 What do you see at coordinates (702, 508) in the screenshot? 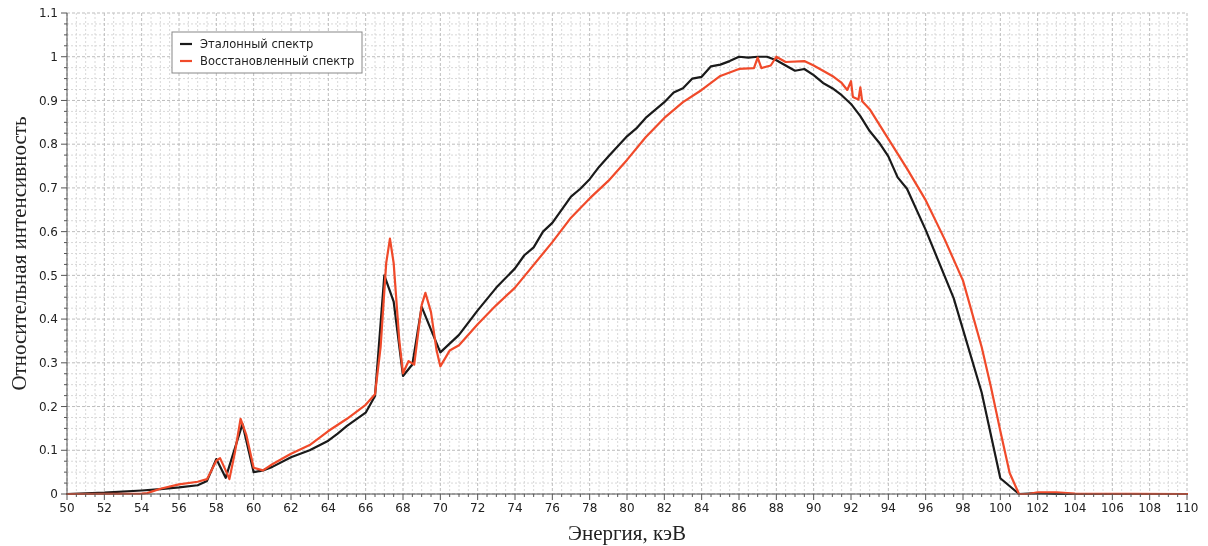
I see `x-tick-label: 84` at bounding box center [702, 508].